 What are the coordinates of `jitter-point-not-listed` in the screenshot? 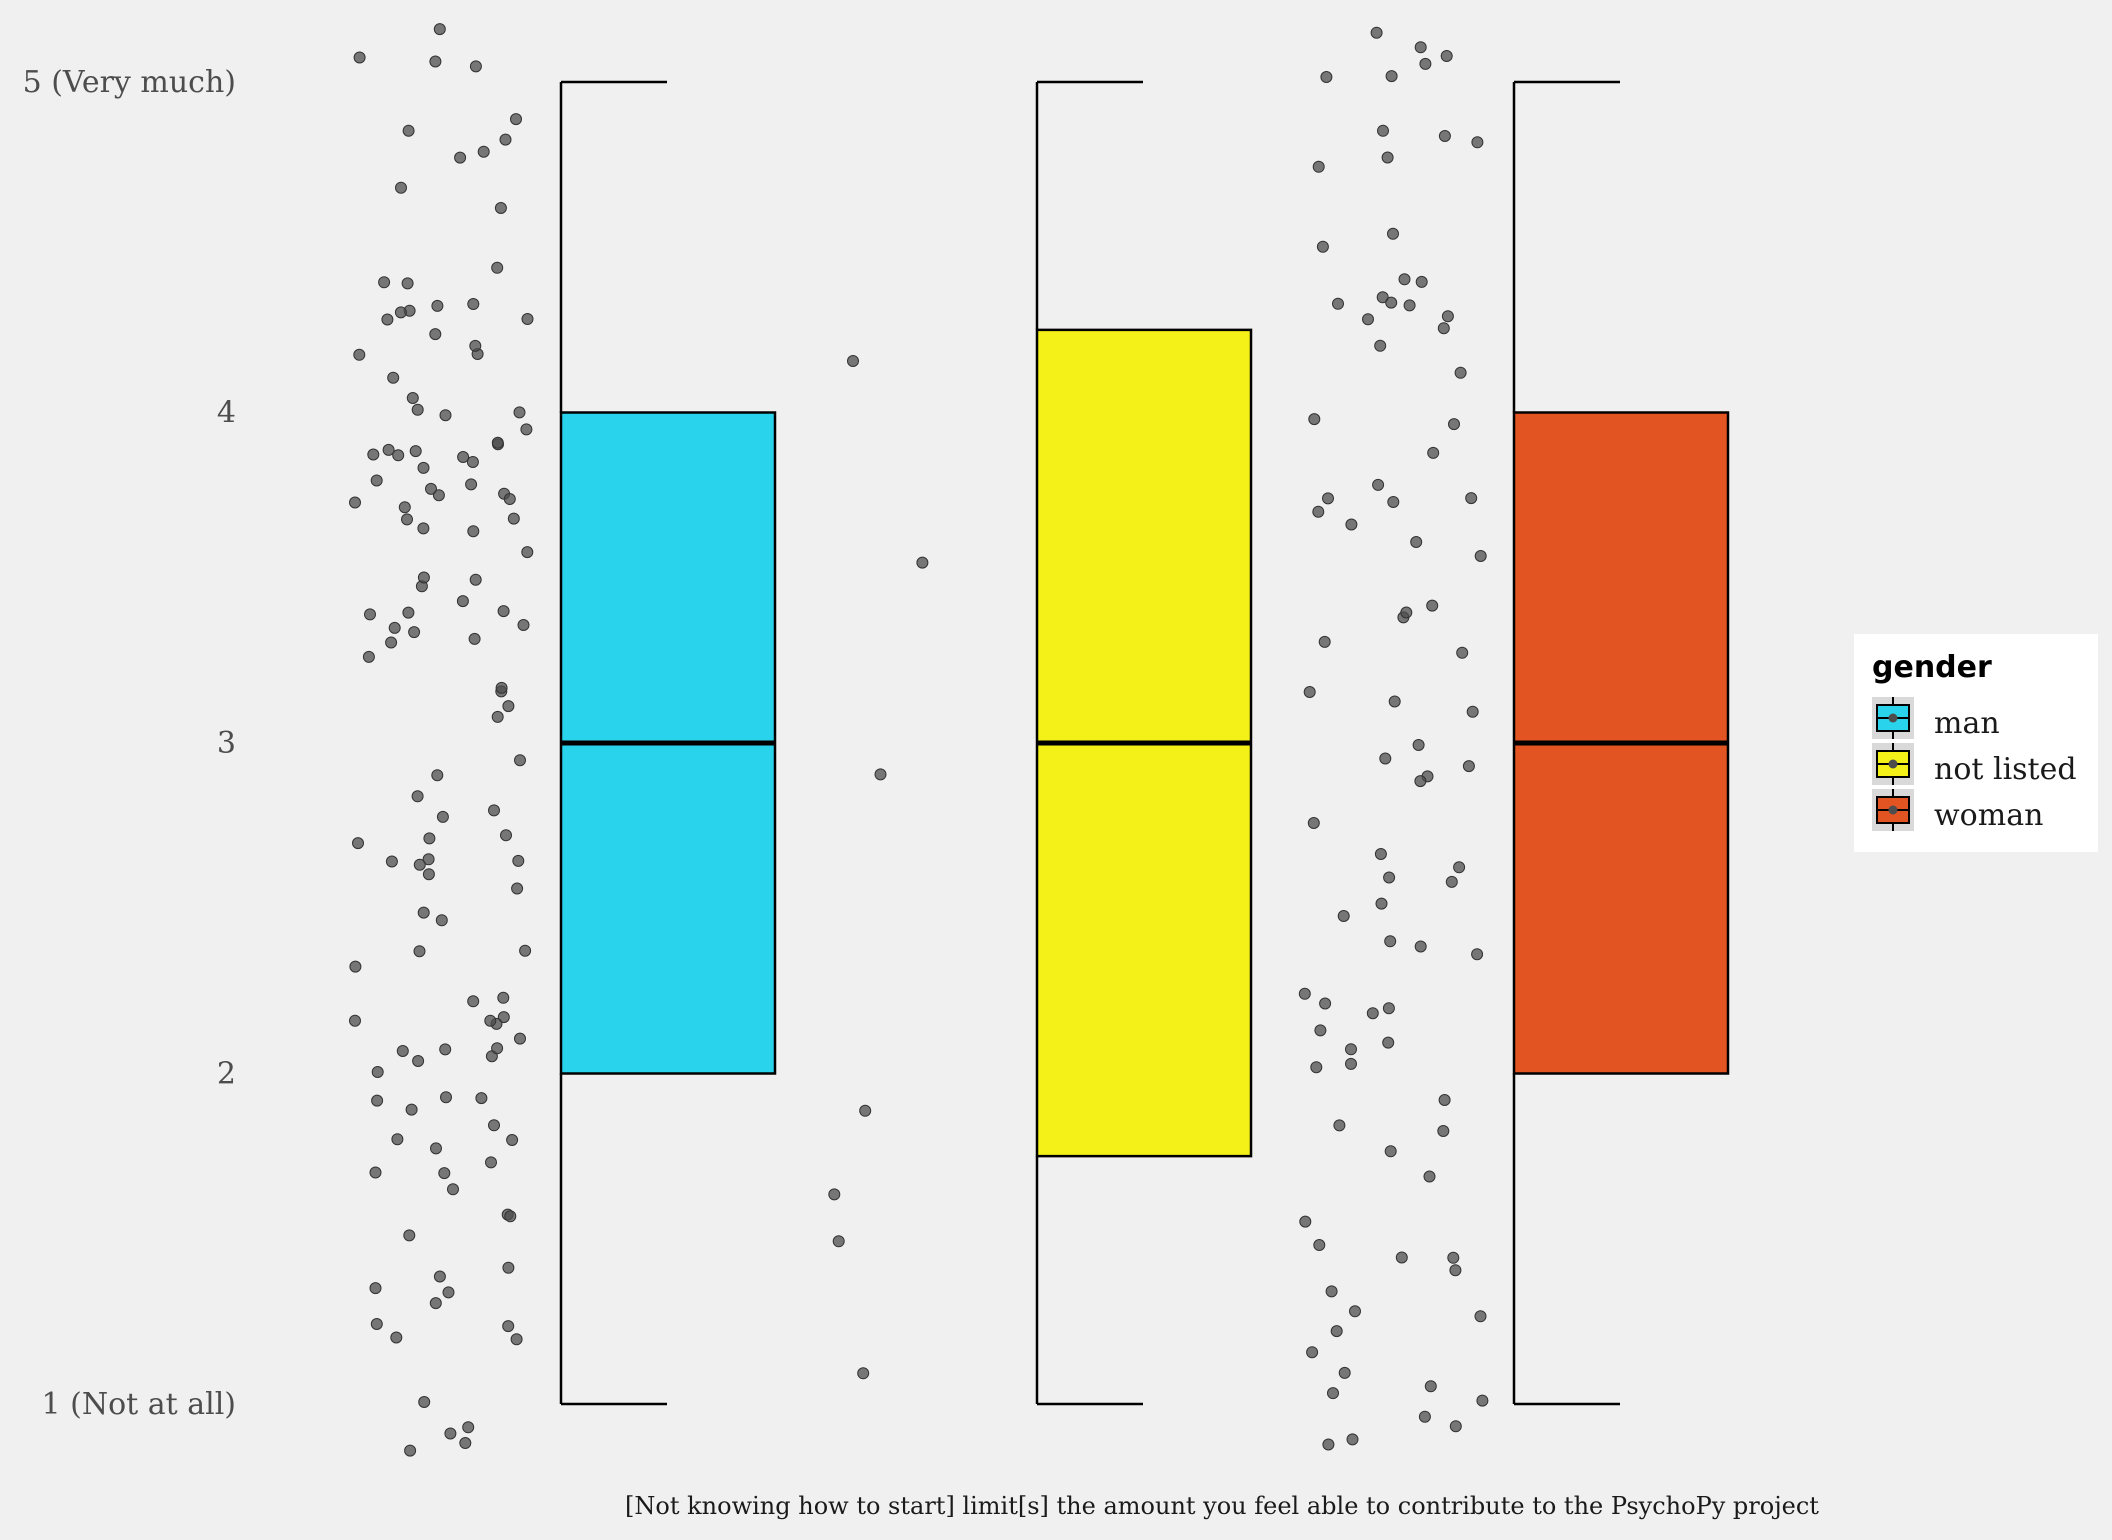 It's located at (838, 1241).